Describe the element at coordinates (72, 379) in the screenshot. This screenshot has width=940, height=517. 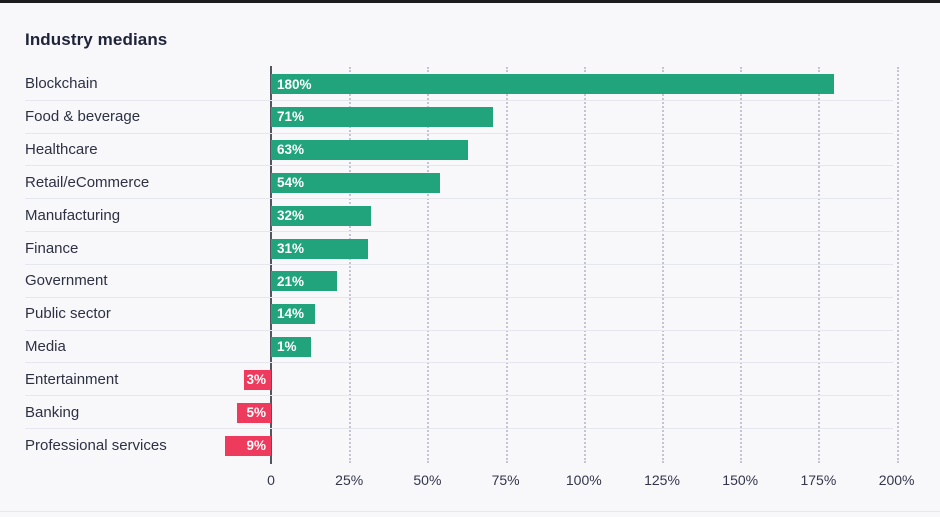
I see `category-label: Entertainment` at that location.